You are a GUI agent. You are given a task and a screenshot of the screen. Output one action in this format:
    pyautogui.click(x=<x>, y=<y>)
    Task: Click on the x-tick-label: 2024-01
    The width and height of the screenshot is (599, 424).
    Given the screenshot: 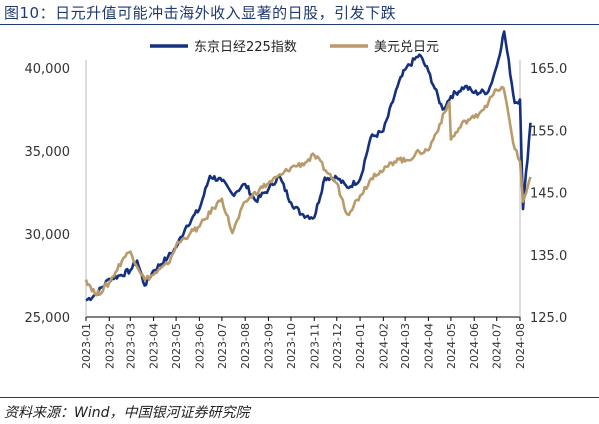 What is the action you would take?
    pyautogui.click(x=360, y=346)
    